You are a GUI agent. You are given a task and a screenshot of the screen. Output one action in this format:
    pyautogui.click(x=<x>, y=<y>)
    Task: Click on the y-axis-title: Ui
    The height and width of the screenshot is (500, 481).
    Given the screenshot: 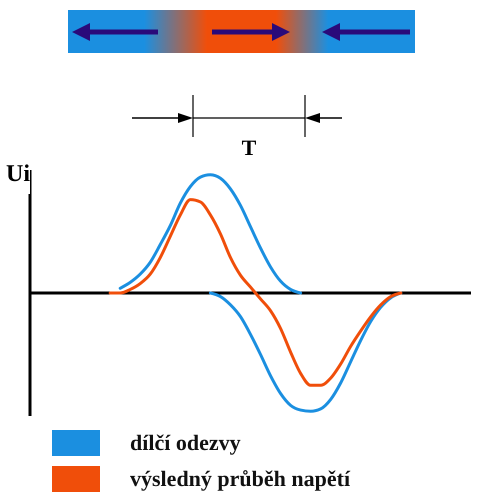 What is the action you would take?
    pyautogui.click(x=18, y=177)
    